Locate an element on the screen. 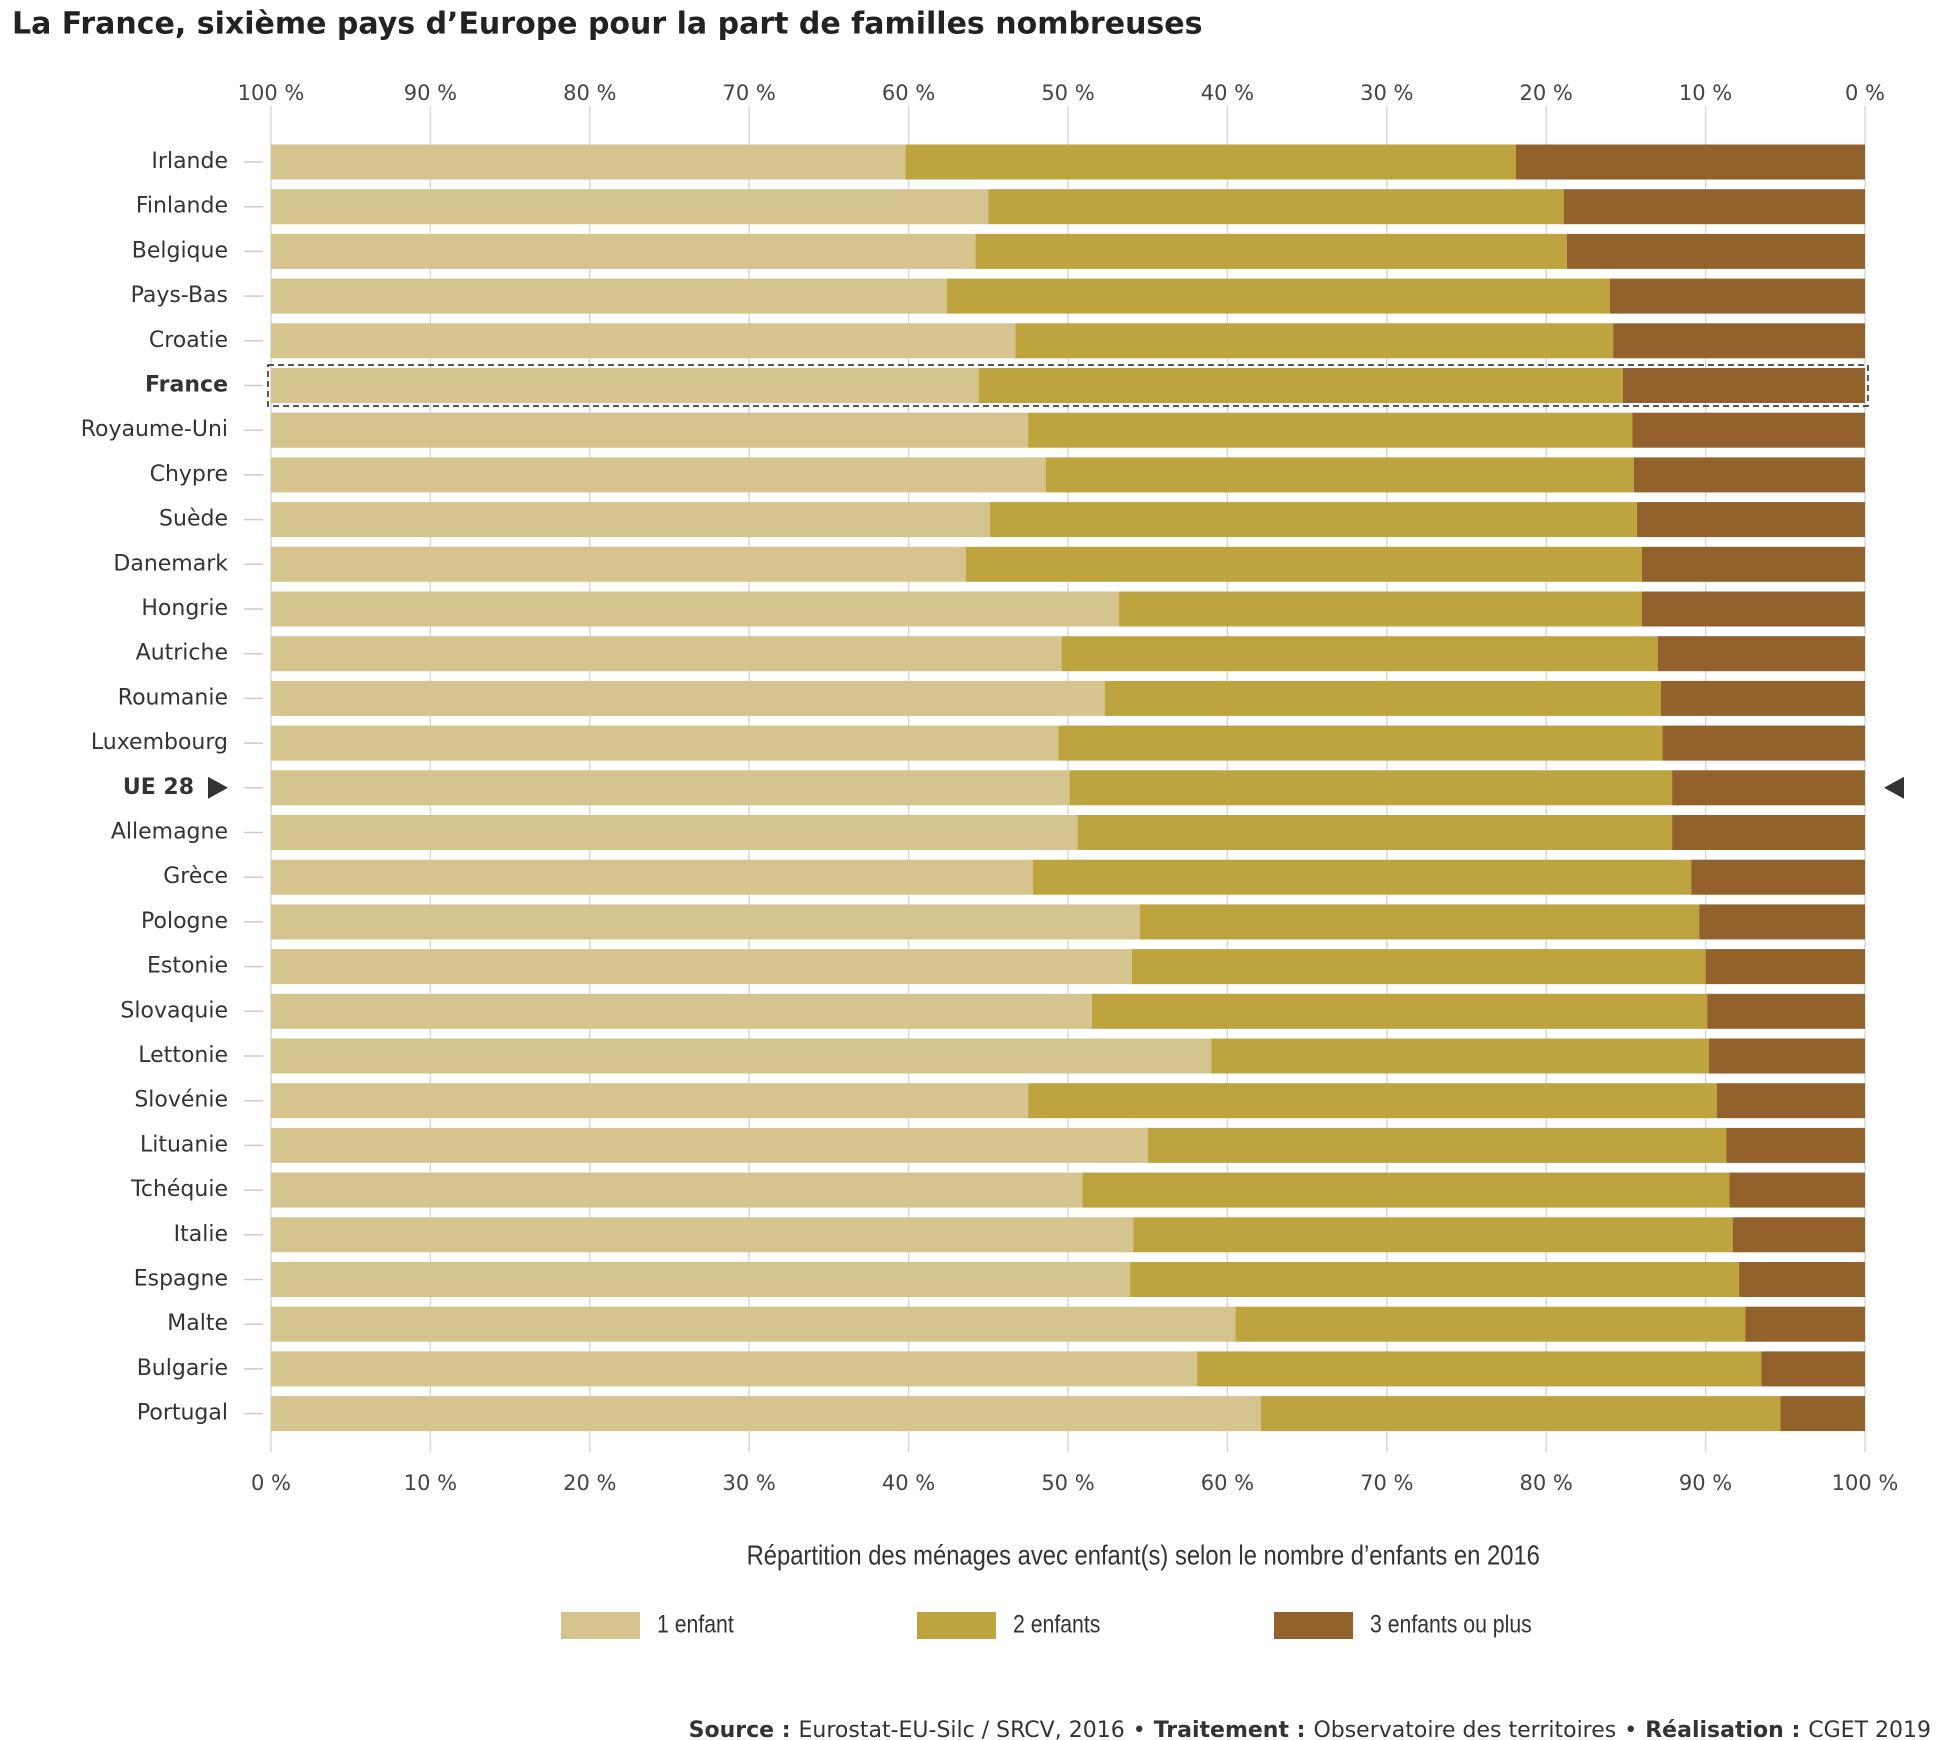 This screenshot has height=1740, width=1949. y-tick-label: Autriche is located at coordinates (182, 653).